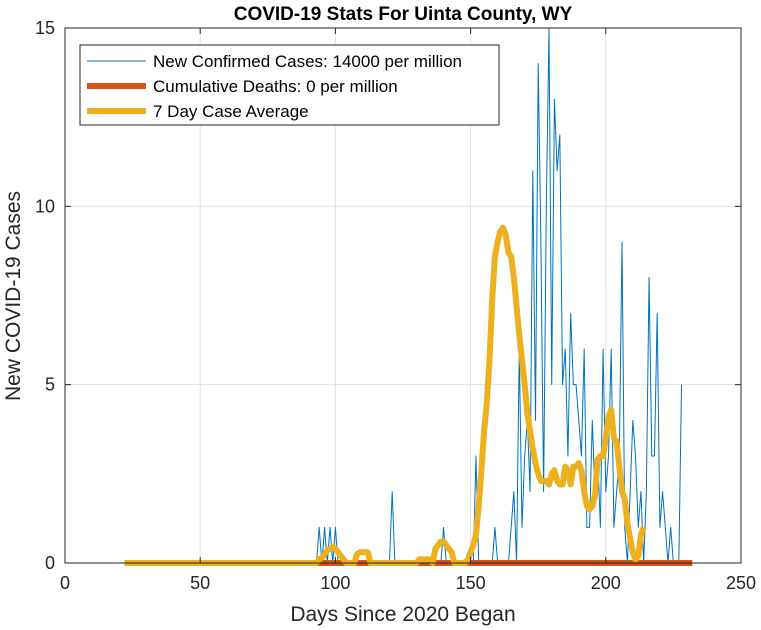 This screenshot has height=630, width=761. Describe the element at coordinates (231, 111) in the screenshot. I see `legend-label: 7 Day Case Average` at that location.